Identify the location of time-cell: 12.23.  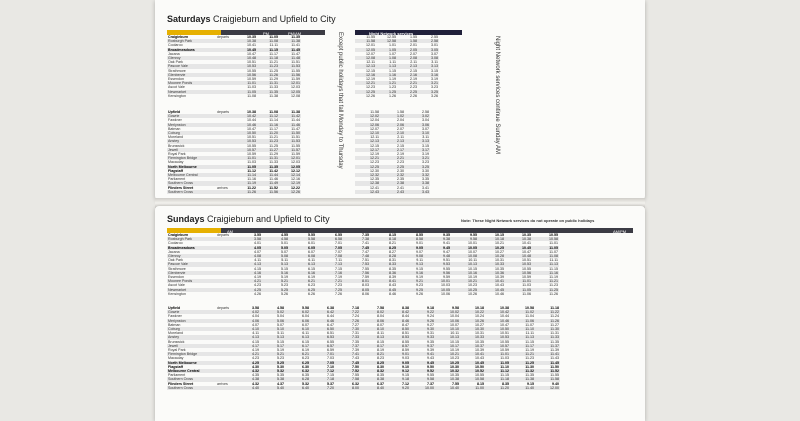
(370, 87).